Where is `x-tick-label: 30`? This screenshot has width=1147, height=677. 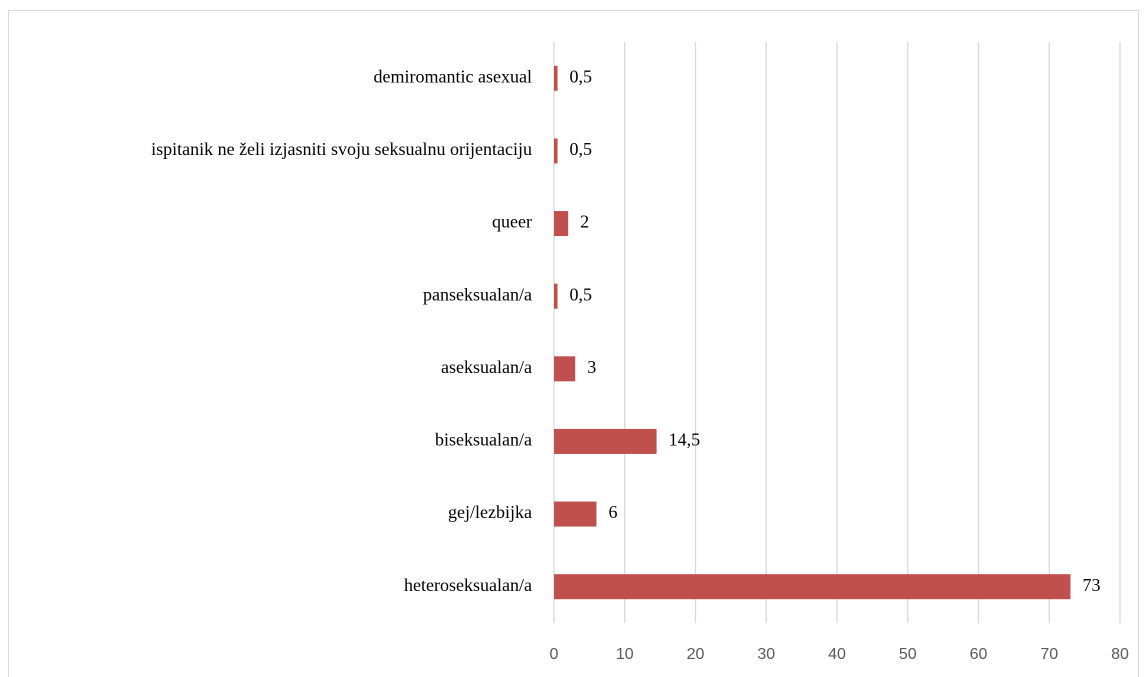 x-tick-label: 30 is located at coordinates (766, 654).